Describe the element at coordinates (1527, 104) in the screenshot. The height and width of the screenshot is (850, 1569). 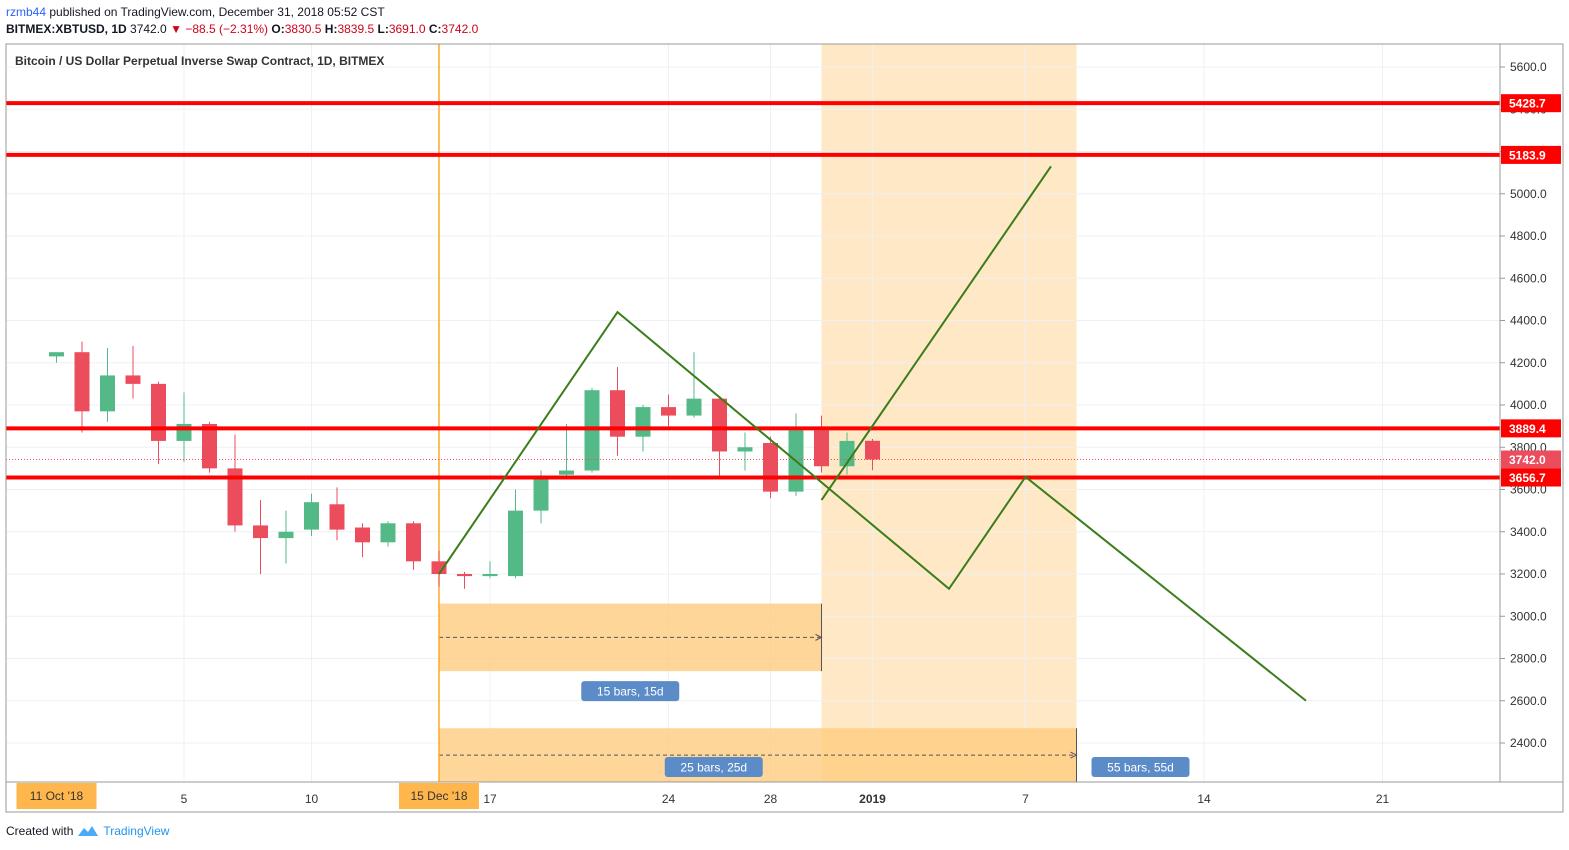
I see `level-price-tag: 5428.7` at that location.